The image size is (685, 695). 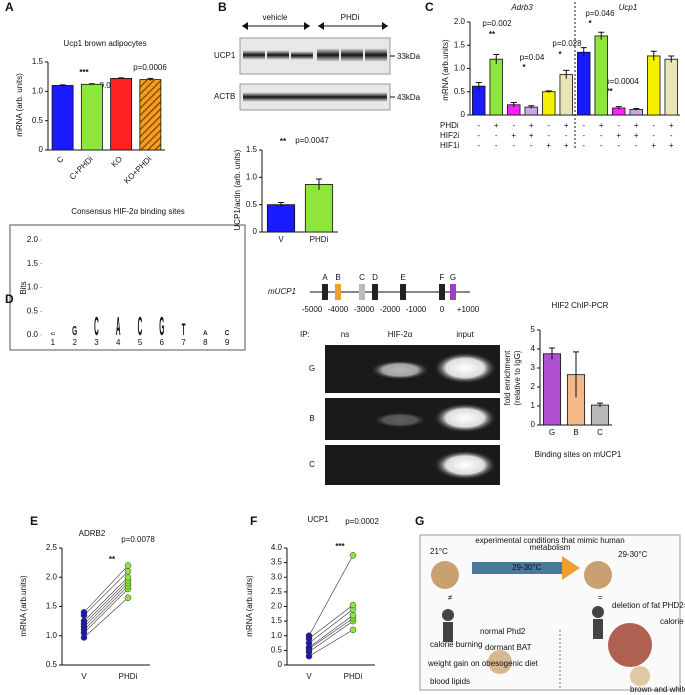 What do you see at coordinates (116, 162) in the screenshot?
I see `x-tick-label: KO` at bounding box center [116, 162].